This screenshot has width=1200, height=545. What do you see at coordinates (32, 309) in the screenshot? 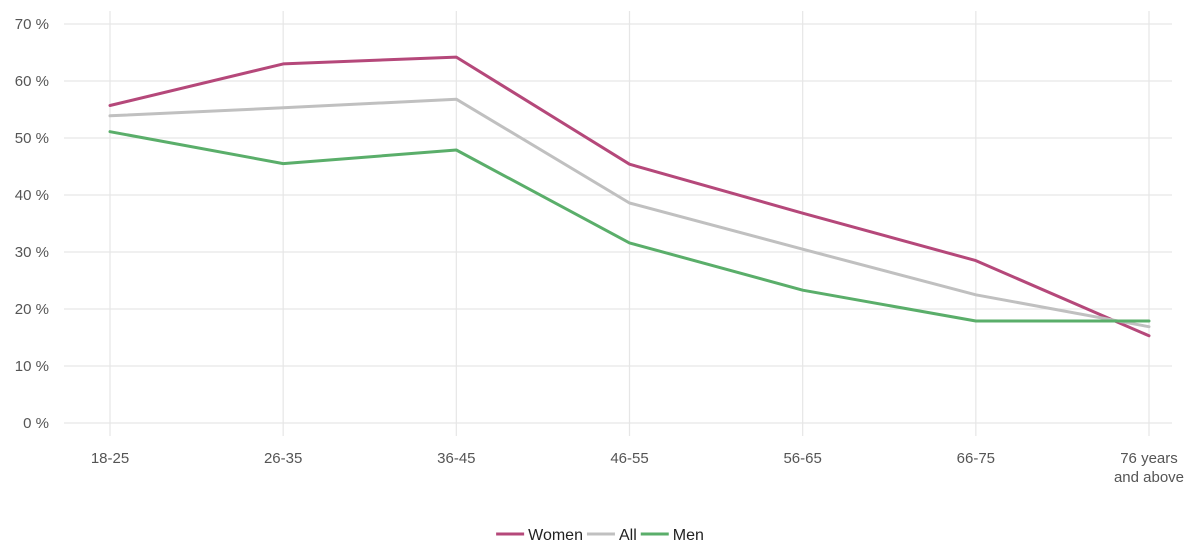
I see `y-tick-label: 20 %` at bounding box center [32, 309].